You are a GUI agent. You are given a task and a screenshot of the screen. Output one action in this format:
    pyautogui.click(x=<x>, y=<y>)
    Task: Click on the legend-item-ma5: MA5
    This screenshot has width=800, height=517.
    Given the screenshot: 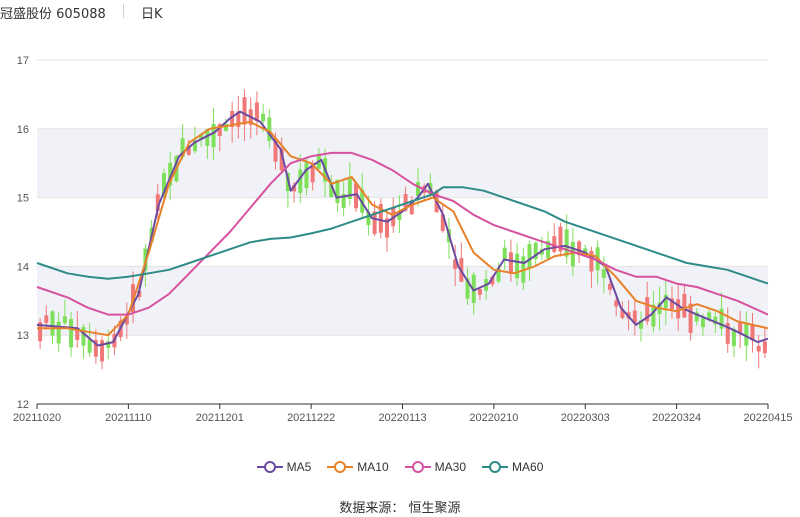 What is the action you would take?
    pyautogui.click(x=283, y=467)
    